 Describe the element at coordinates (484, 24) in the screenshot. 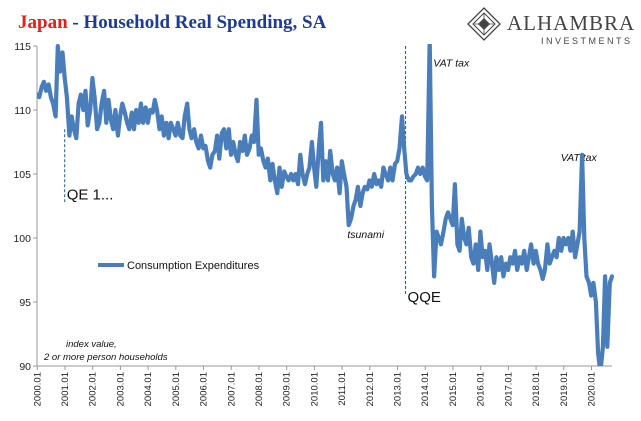

I see `diamond-logo-icon` at that location.